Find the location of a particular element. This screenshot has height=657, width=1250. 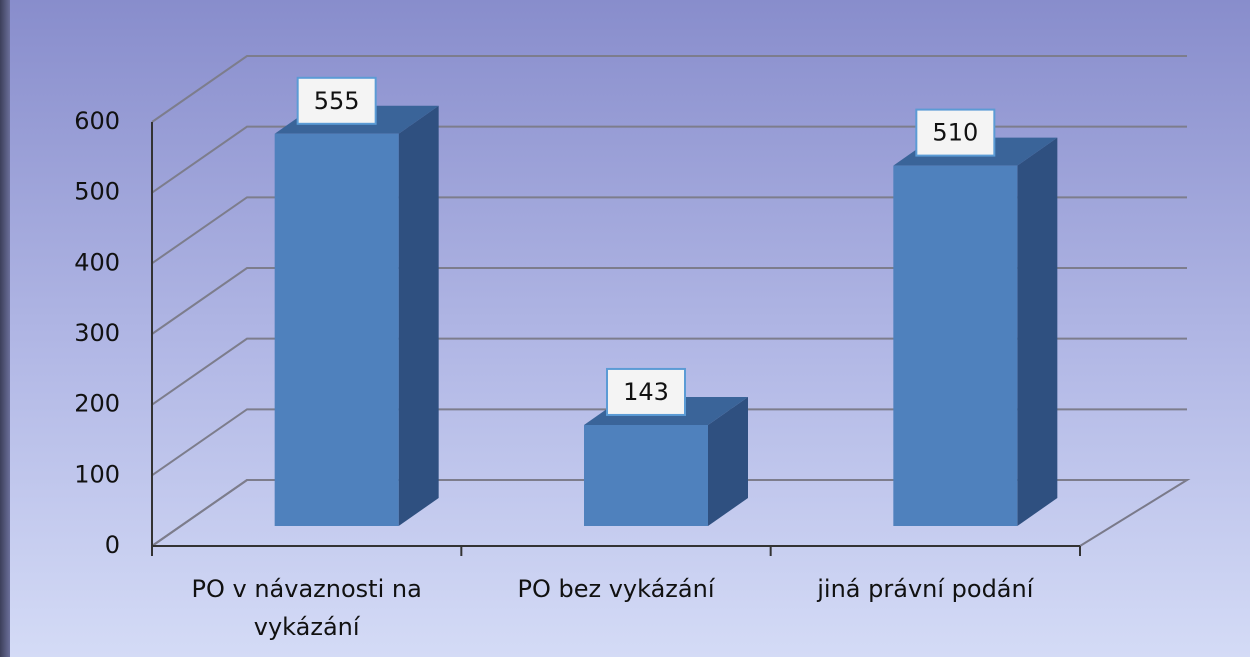

y-tick-label: 400 is located at coordinates (97, 262).